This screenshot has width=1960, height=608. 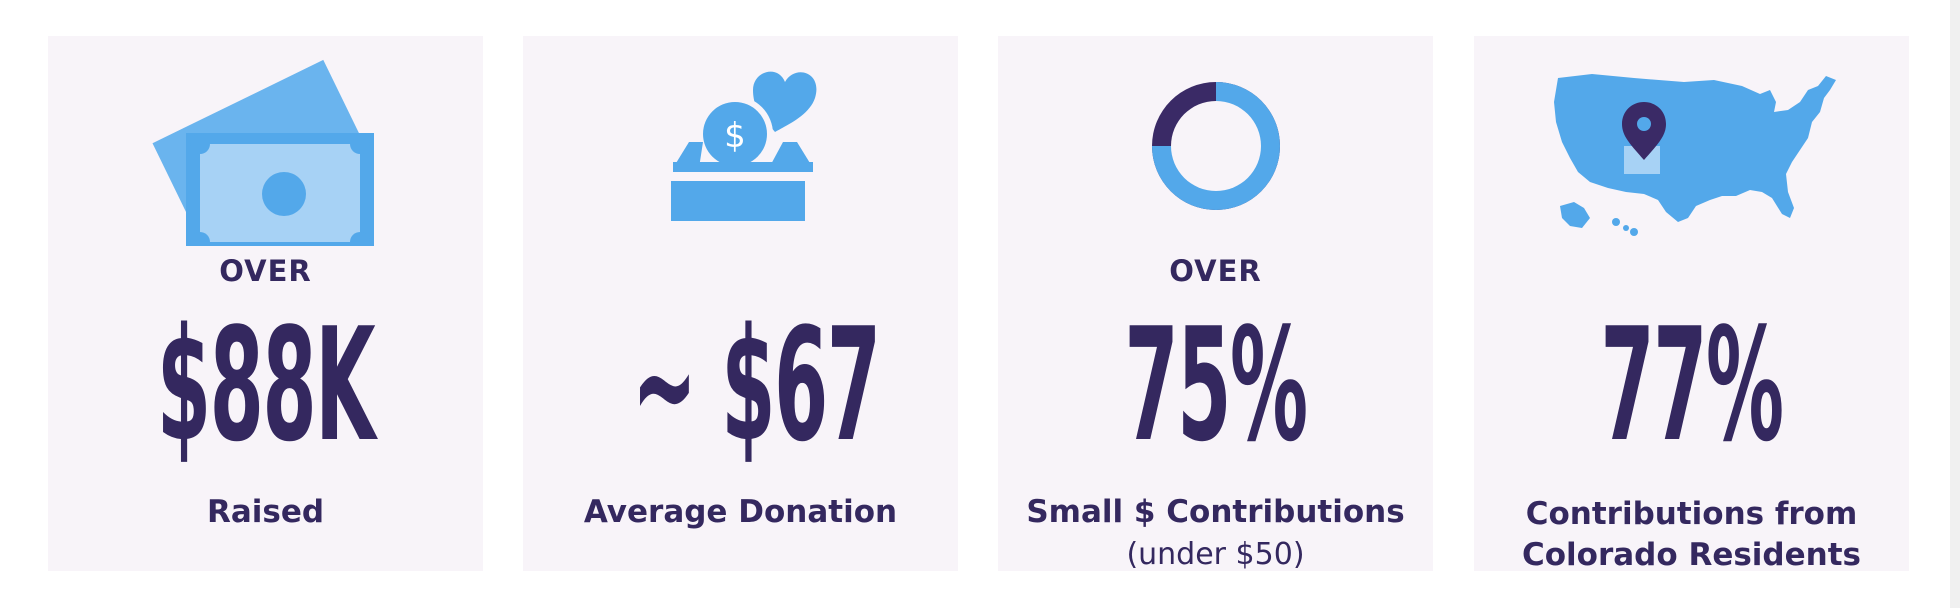 What do you see at coordinates (756, 385) in the screenshot?
I see `stat-value-average-donation: ~ $67` at bounding box center [756, 385].